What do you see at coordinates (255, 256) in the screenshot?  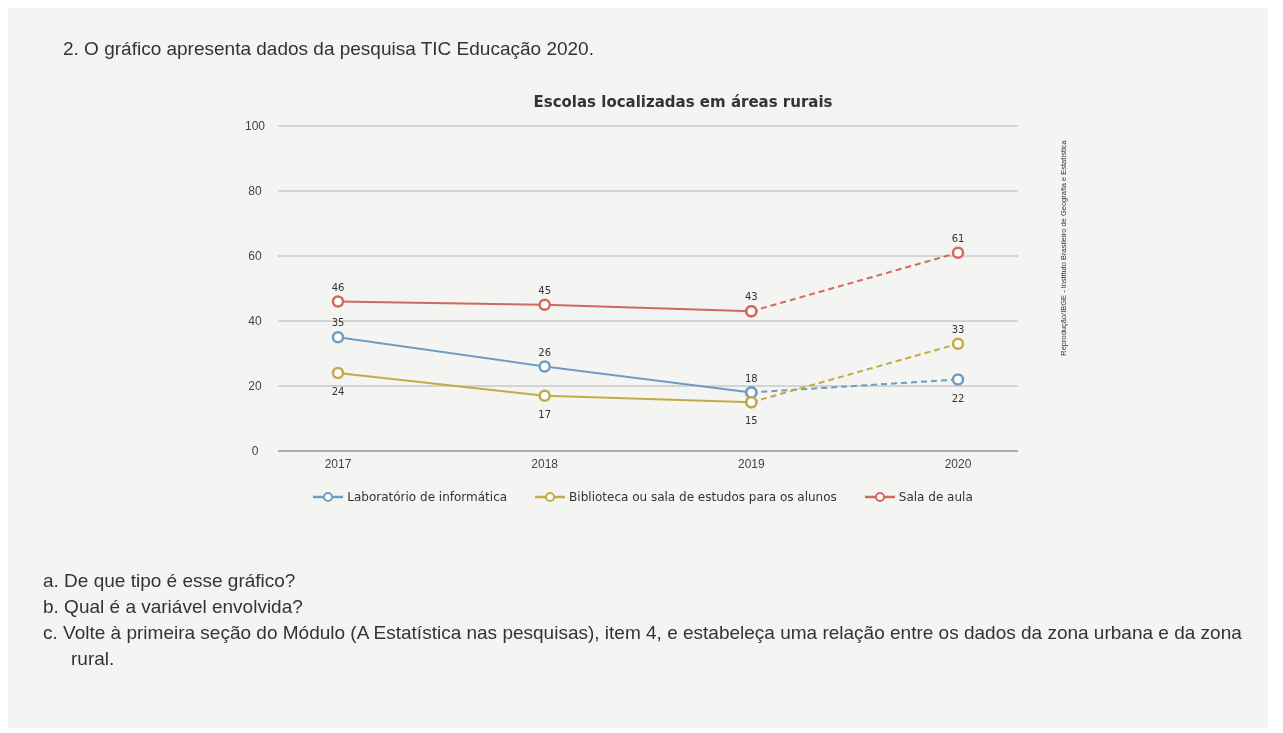 I see `y-tick-label: 60` at bounding box center [255, 256].